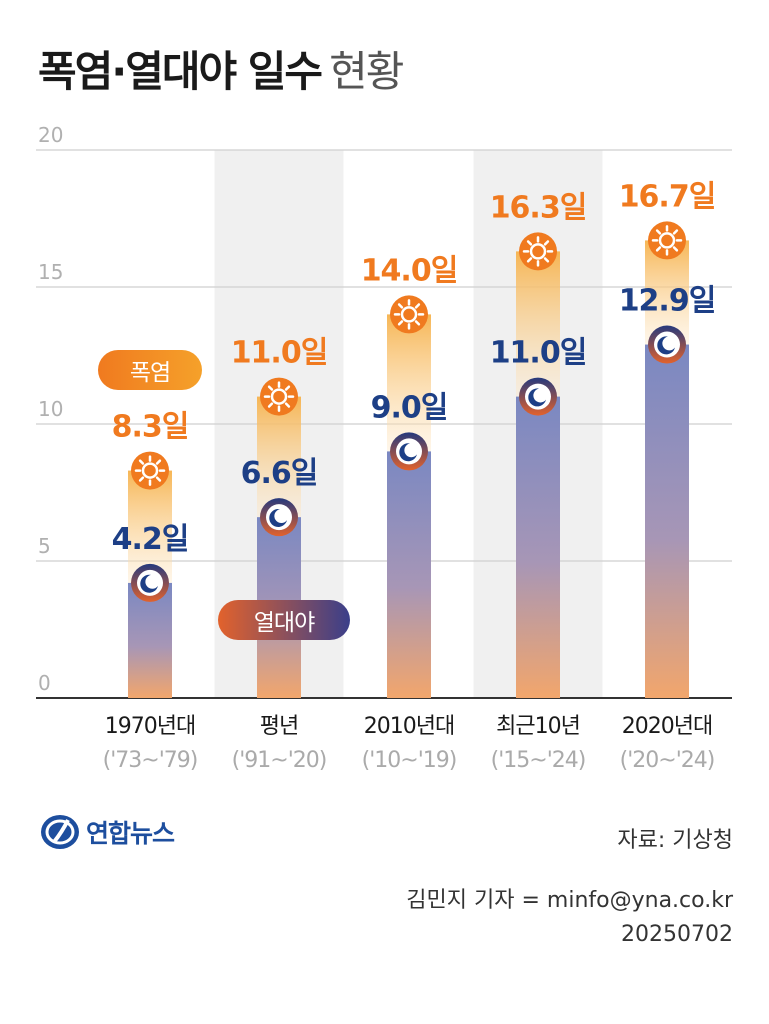 Image resolution: width=769 pixels, height=1024 pixels. What do you see at coordinates (150, 726) in the screenshot?
I see `category-name: 1970년대` at bounding box center [150, 726].